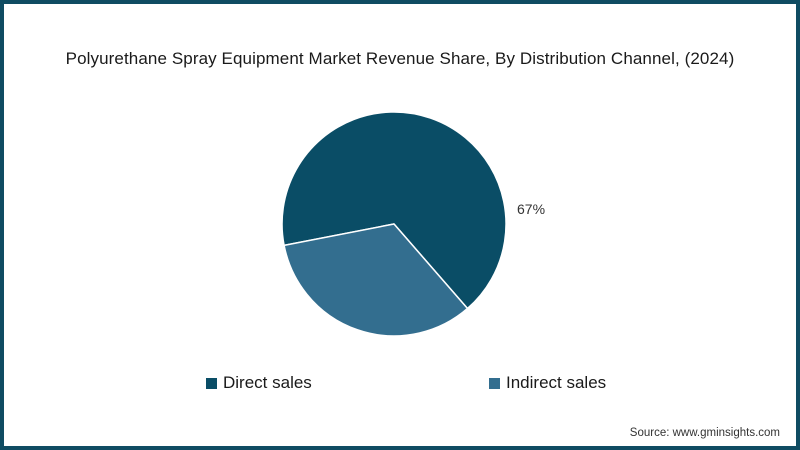 The width and height of the screenshot is (800, 450). I want to click on legend-swatch-indirect-icon, so click(494, 383).